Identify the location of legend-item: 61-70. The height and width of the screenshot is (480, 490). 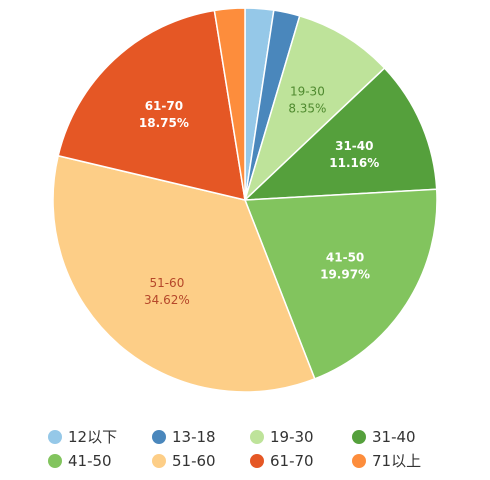
(282, 461).